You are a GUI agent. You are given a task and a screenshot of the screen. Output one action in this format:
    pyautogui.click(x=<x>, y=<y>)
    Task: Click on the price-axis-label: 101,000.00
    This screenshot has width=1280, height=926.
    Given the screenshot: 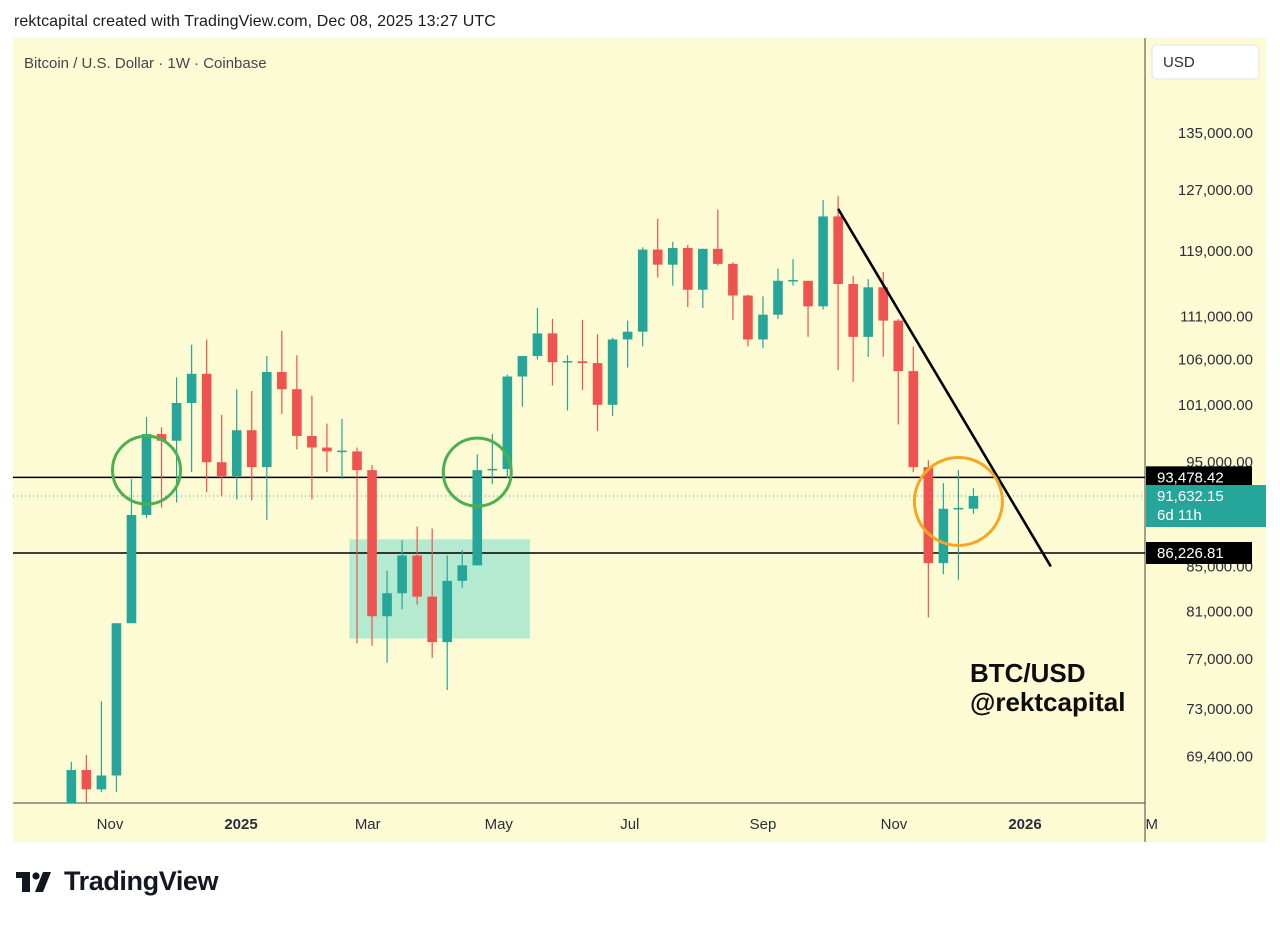 What is the action you would take?
    pyautogui.click(x=1215, y=405)
    